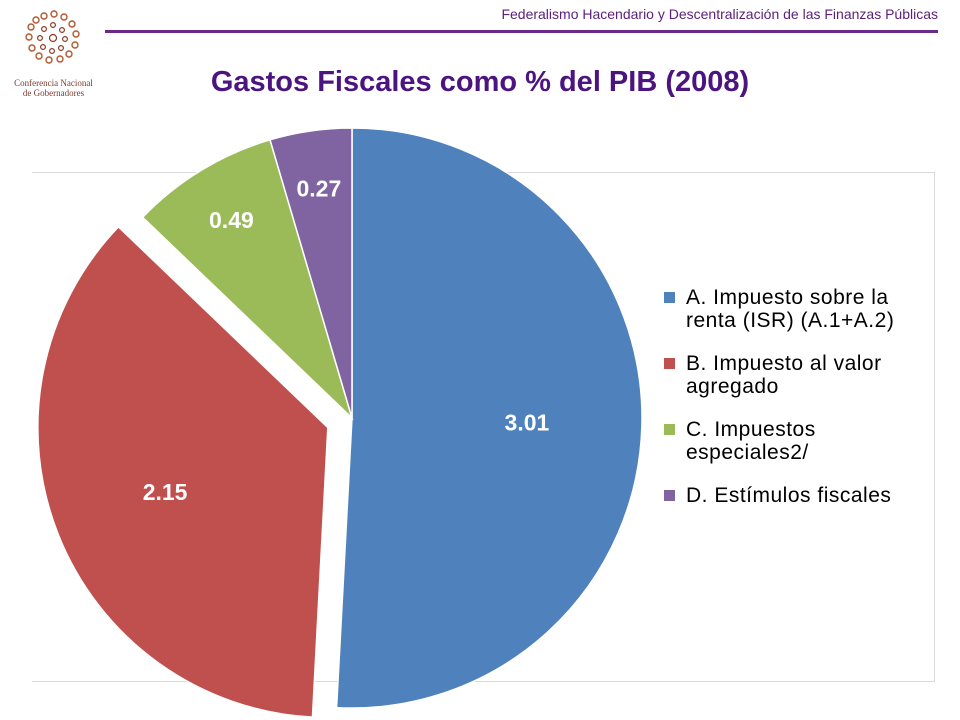 The height and width of the screenshot is (720, 960). Describe the element at coordinates (521, 31) in the screenshot. I see `header-divider` at that location.